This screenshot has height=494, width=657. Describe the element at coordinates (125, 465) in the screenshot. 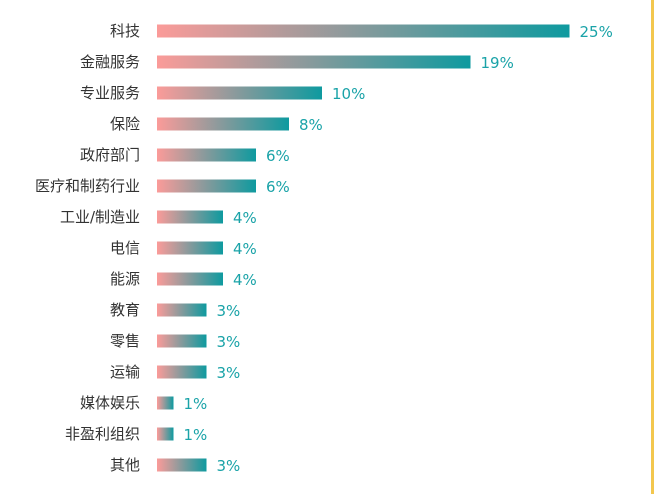

I see `category-label: 其他` at that location.